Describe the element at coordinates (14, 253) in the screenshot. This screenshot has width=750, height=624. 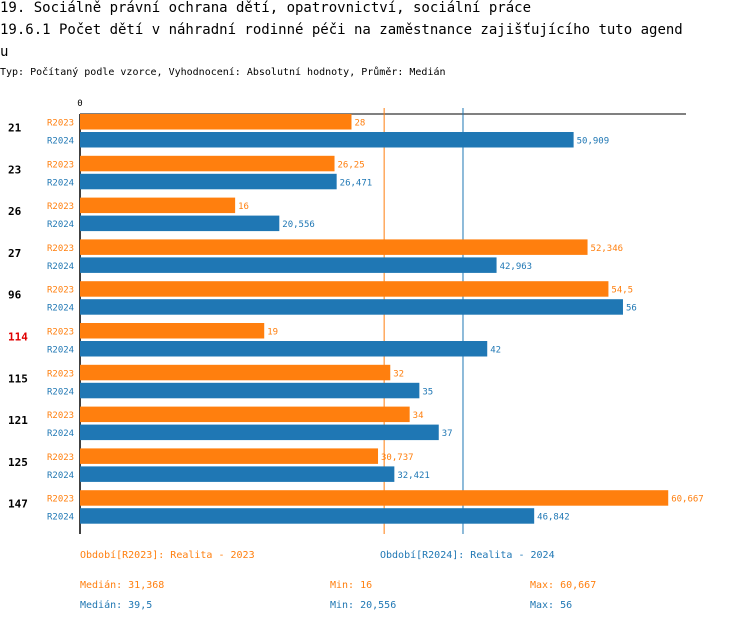
I see `category-label: 27` at that location.